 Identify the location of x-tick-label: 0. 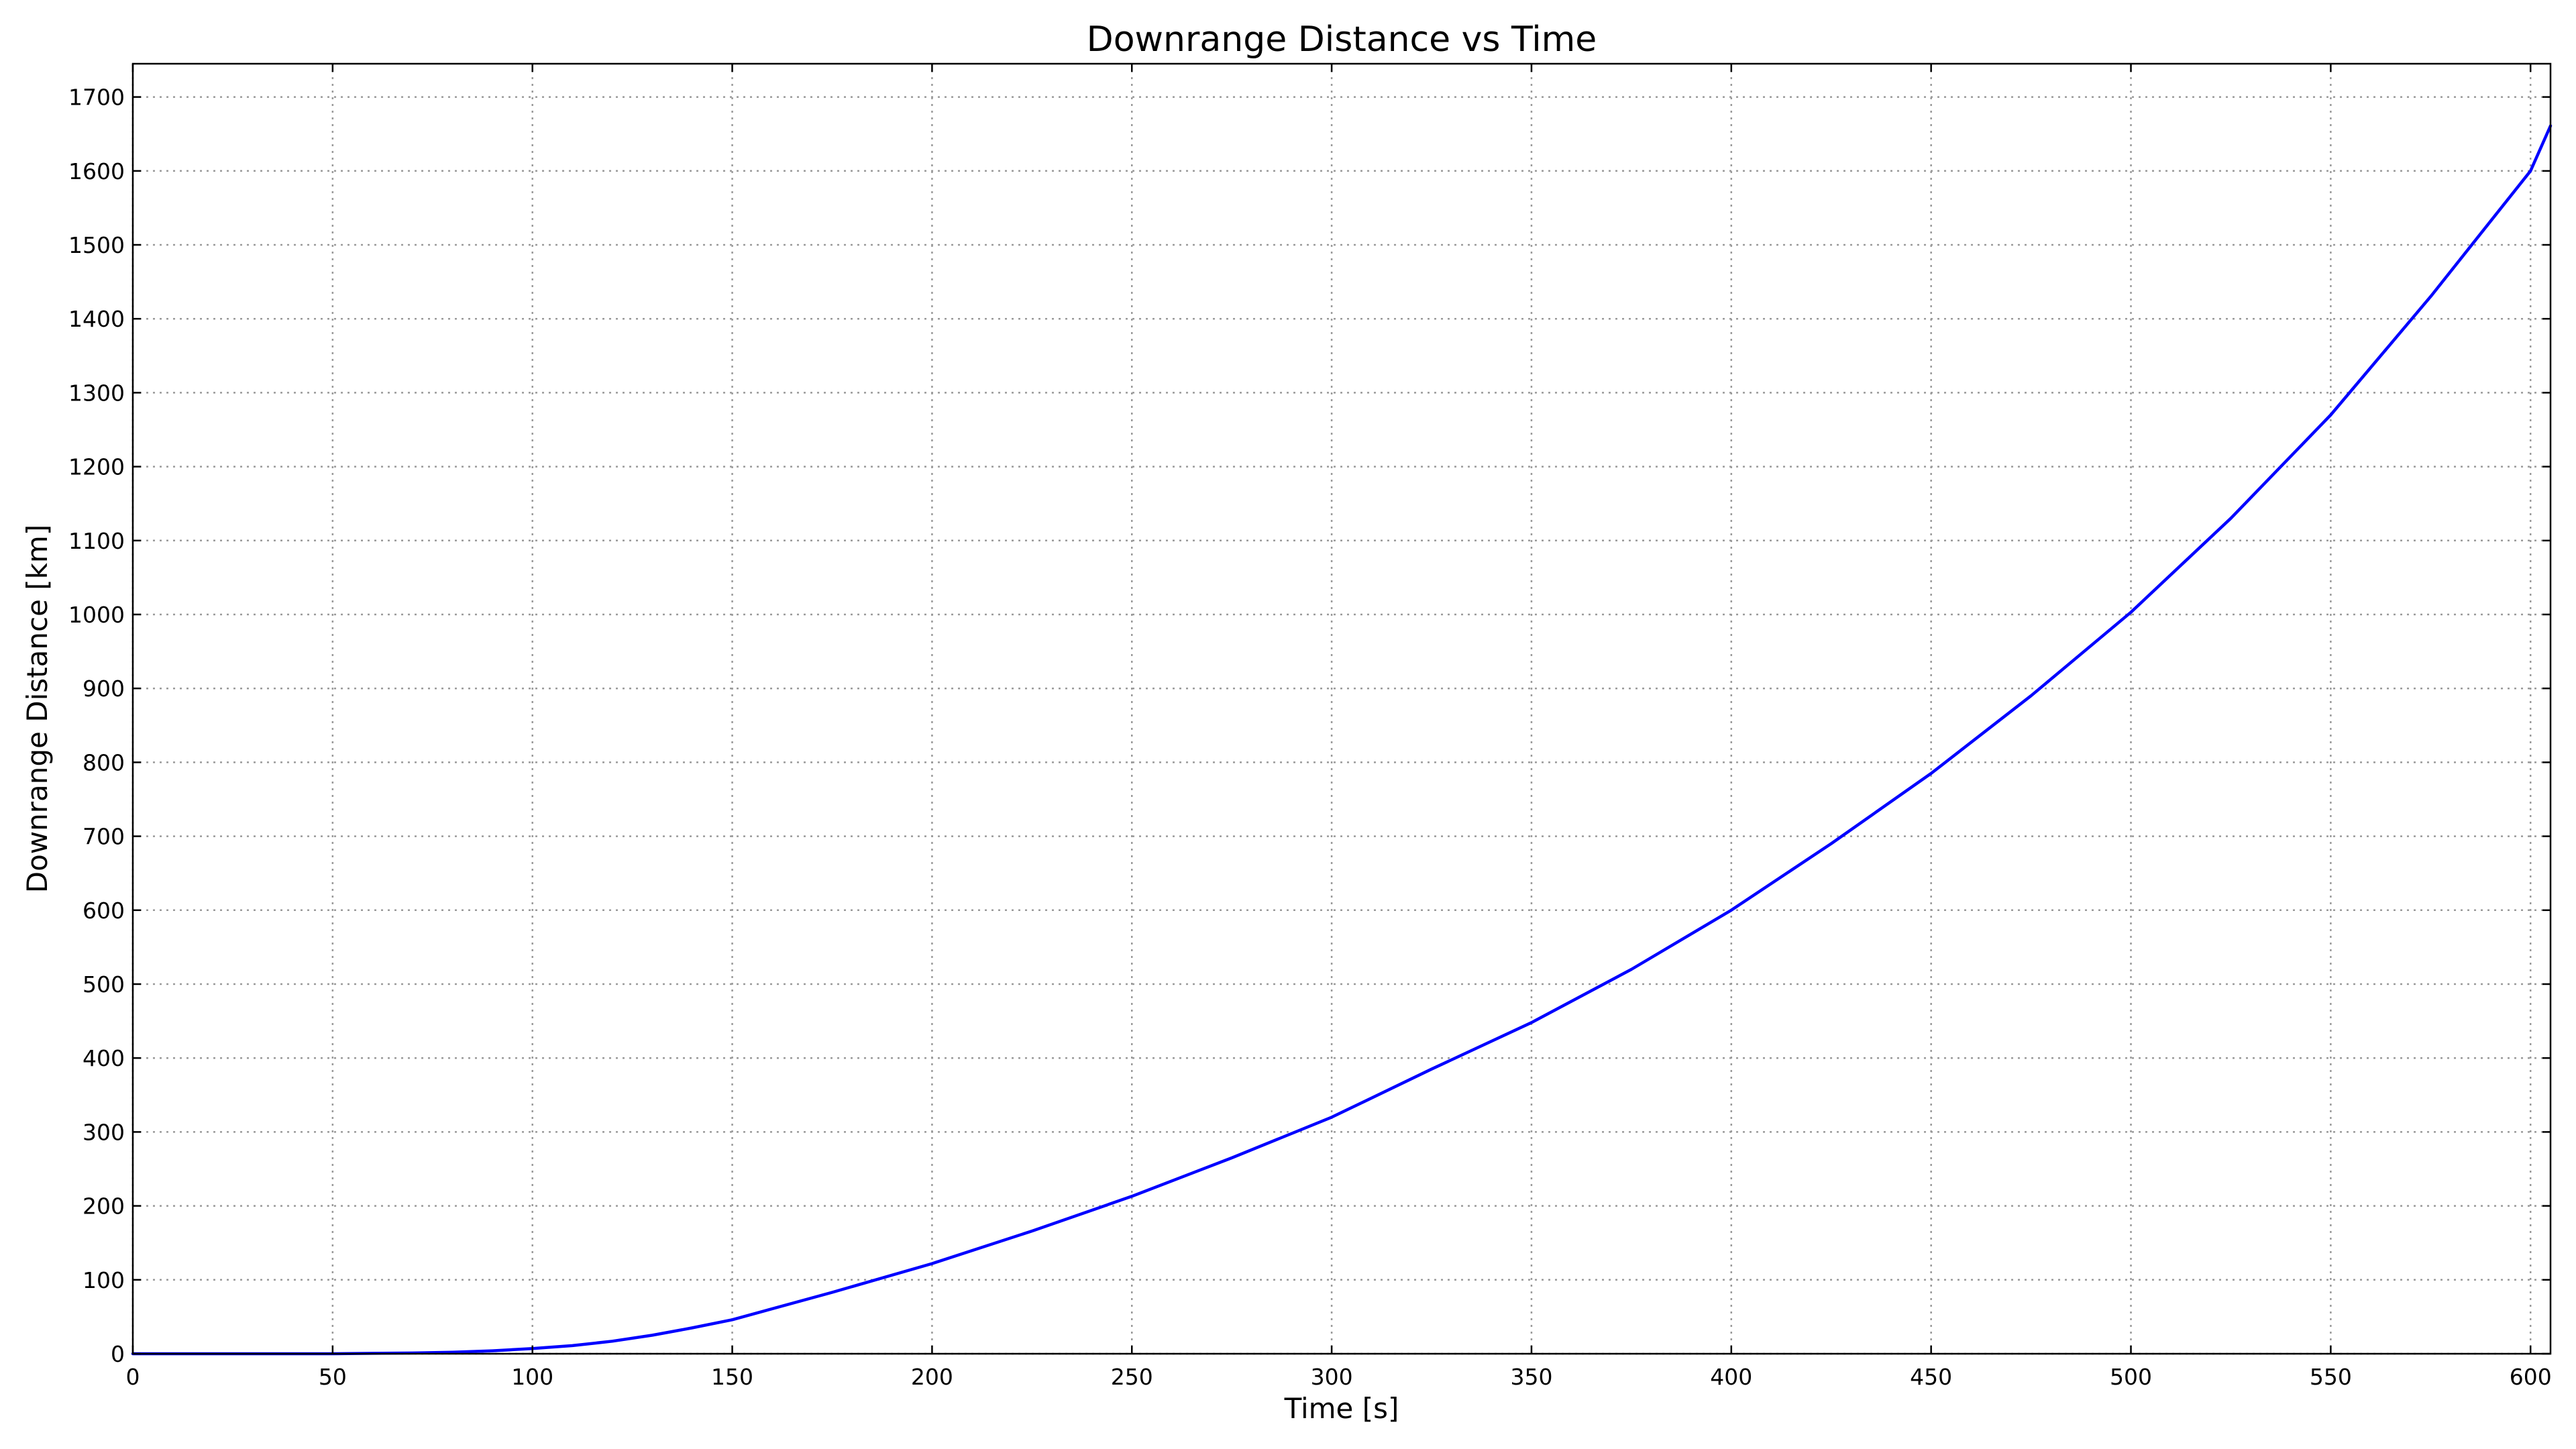
(133, 1377).